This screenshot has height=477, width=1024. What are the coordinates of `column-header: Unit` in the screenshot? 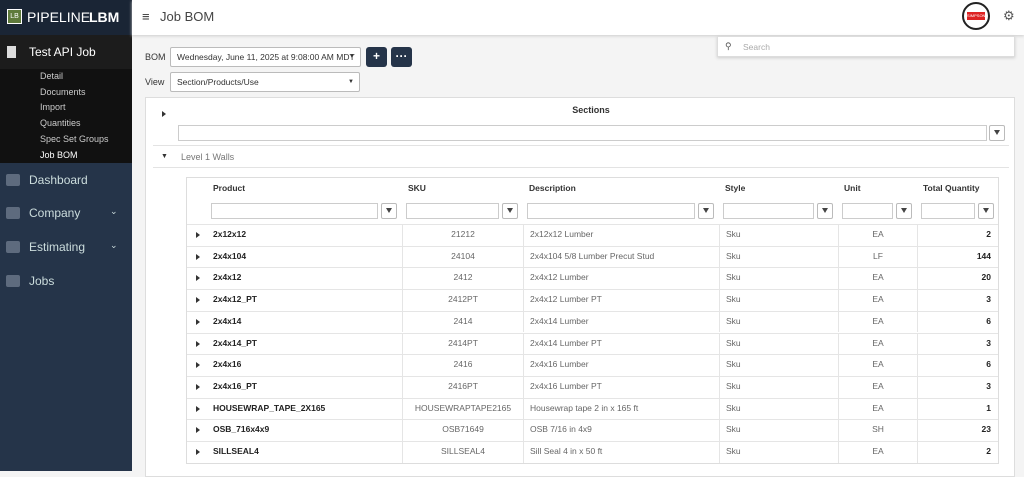 It's located at (852, 188).